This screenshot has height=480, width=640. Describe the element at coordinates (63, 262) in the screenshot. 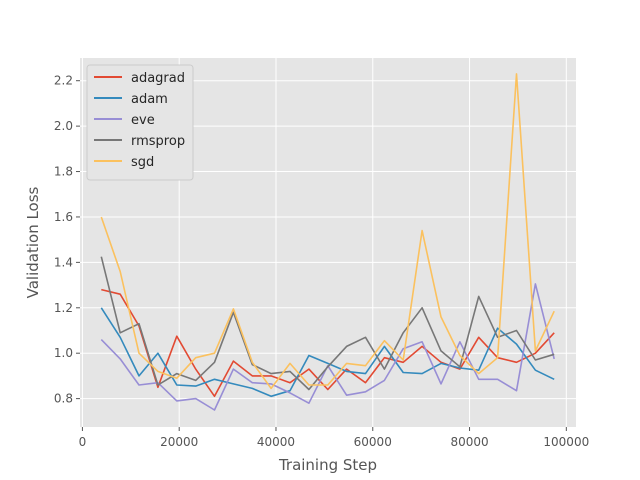

I see `y-tick-label: 1.4` at that location.